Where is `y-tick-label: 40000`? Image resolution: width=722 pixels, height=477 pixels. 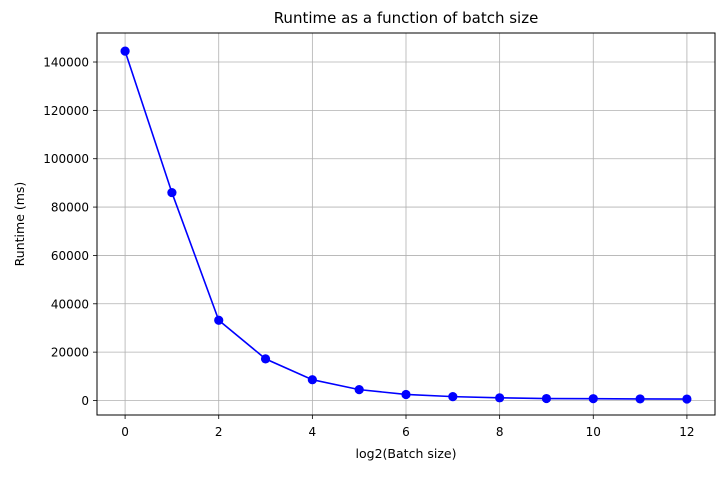
y-tick-label: 40000 is located at coordinates (70, 304).